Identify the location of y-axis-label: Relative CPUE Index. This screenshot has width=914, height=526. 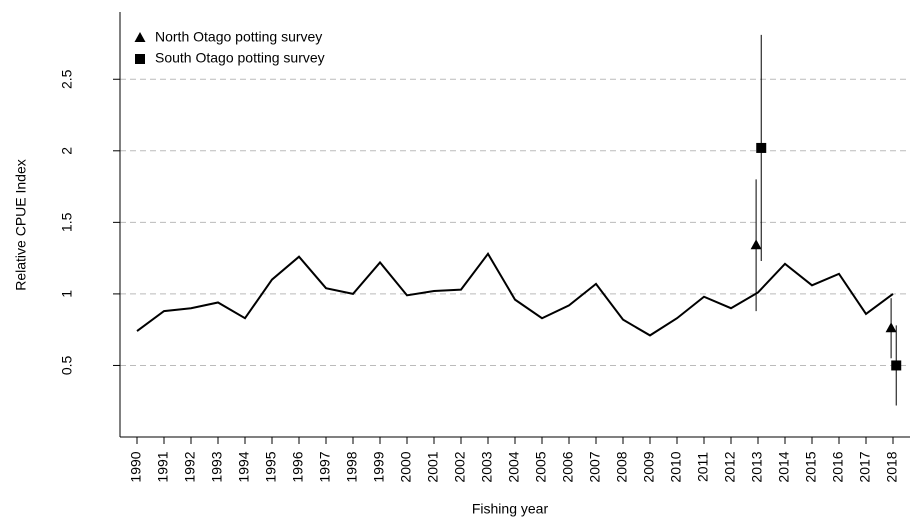
(21, 225).